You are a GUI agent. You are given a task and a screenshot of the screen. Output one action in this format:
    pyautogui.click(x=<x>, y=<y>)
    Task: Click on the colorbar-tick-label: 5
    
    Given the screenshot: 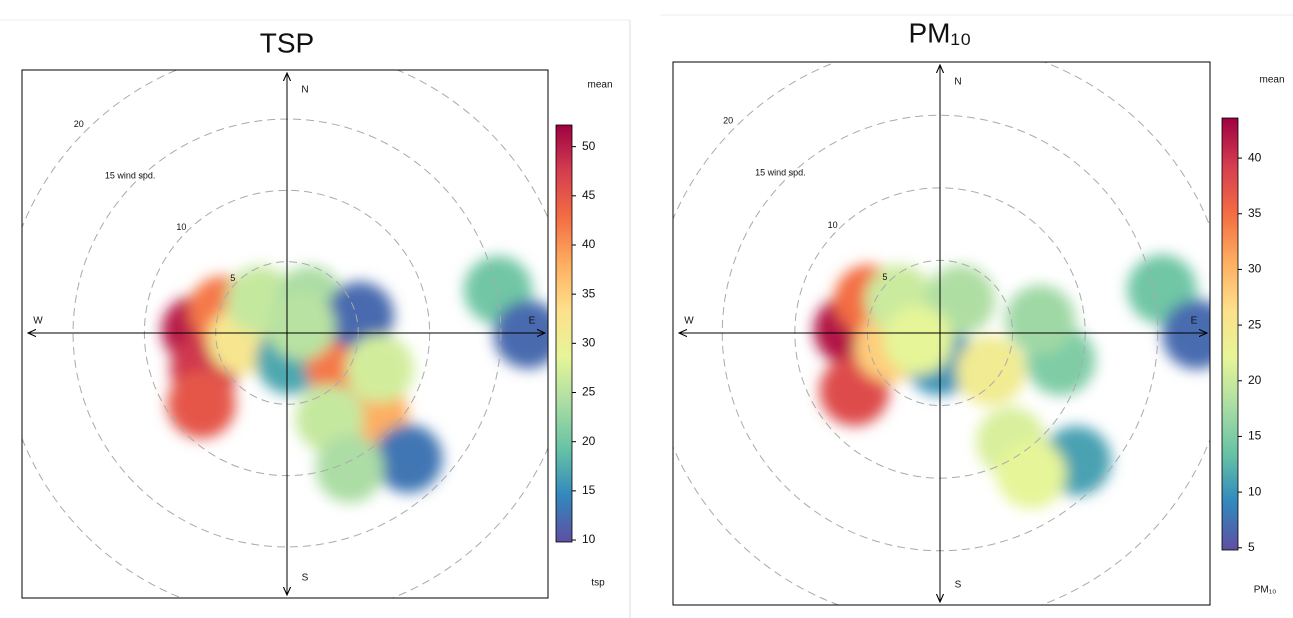 What is the action you would take?
    pyautogui.click(x=1251, y=547)
    